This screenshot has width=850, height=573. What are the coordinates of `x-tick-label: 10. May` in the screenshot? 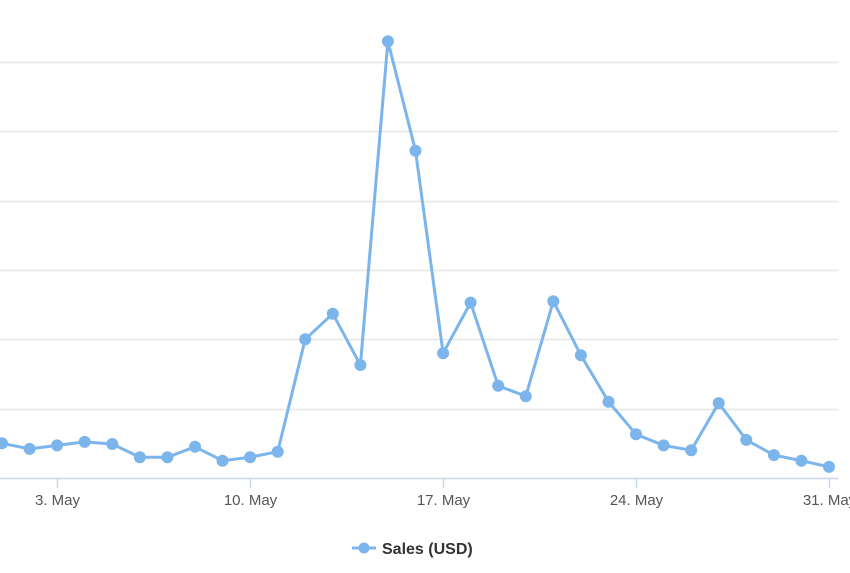 It's located at (251, 500).